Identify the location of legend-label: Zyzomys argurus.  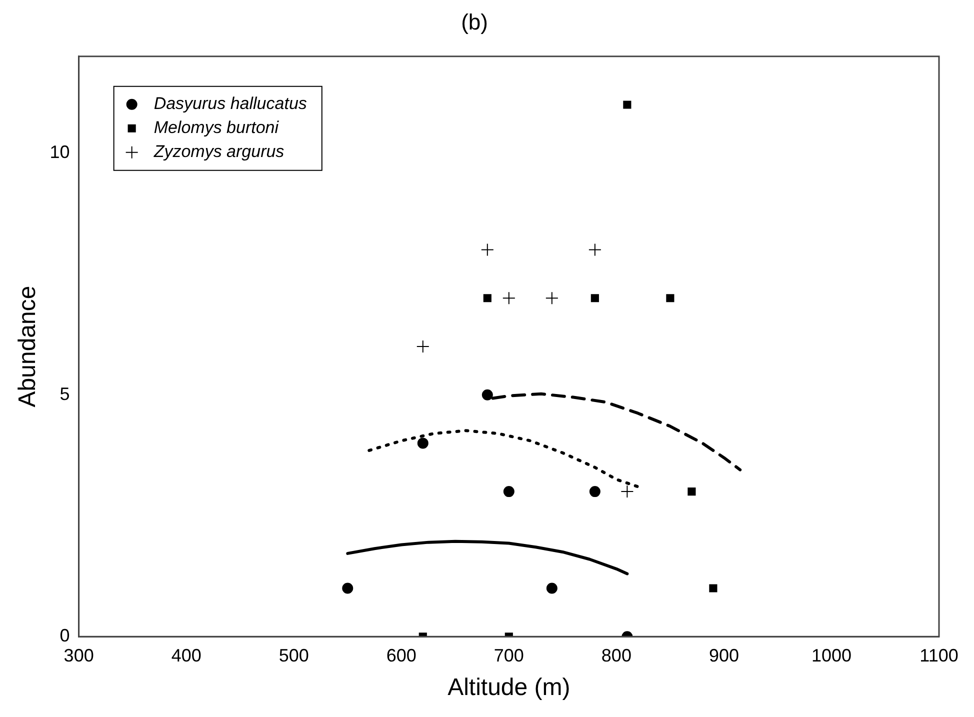
(218, 152).